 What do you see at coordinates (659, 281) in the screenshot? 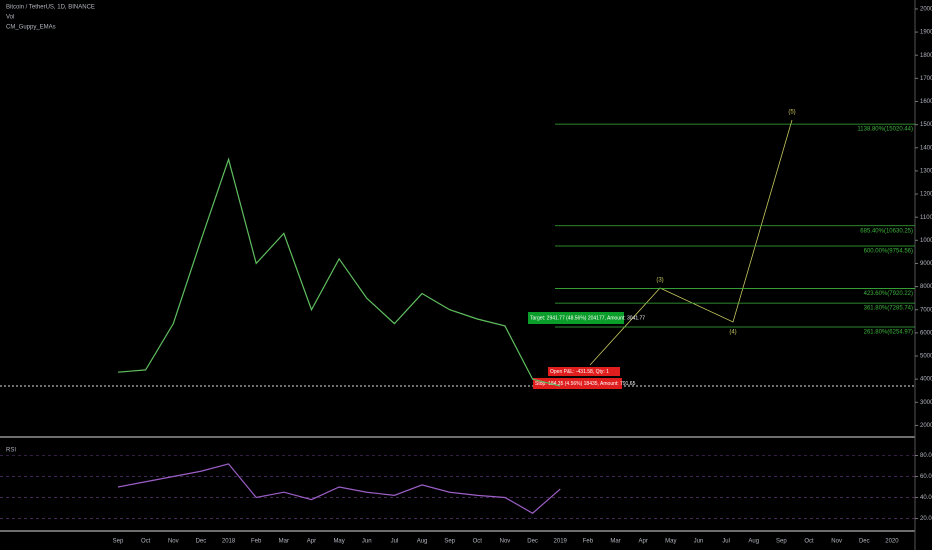
I see `wave-label: (3)` at bounding box center [659, 281].